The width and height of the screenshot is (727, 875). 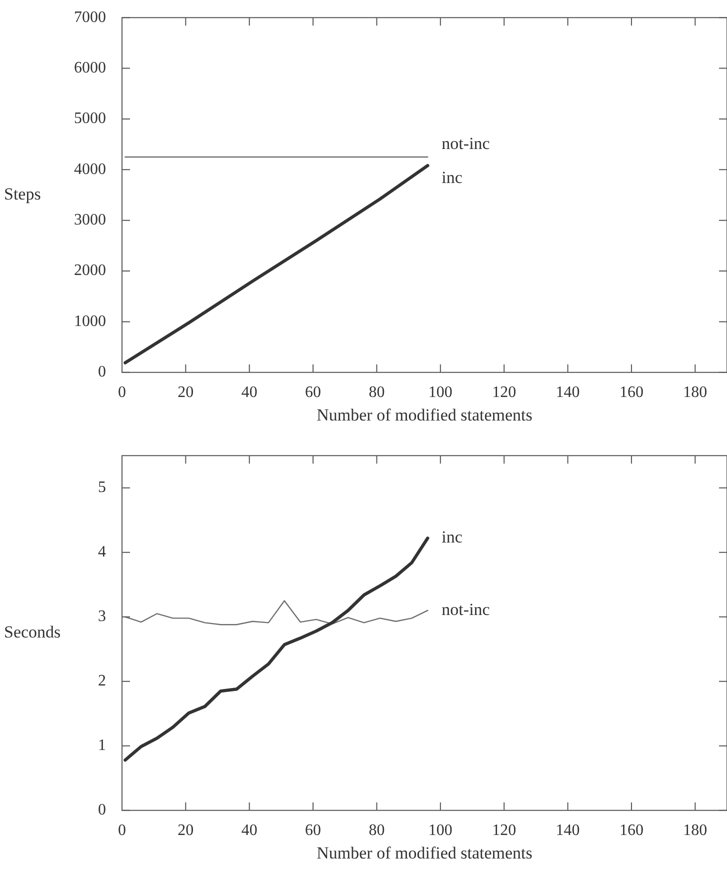 What do you see at coordinates (90, 271) in the screenshot?
I see `y-tick-label: 2000` at bounding box center [90, 271].